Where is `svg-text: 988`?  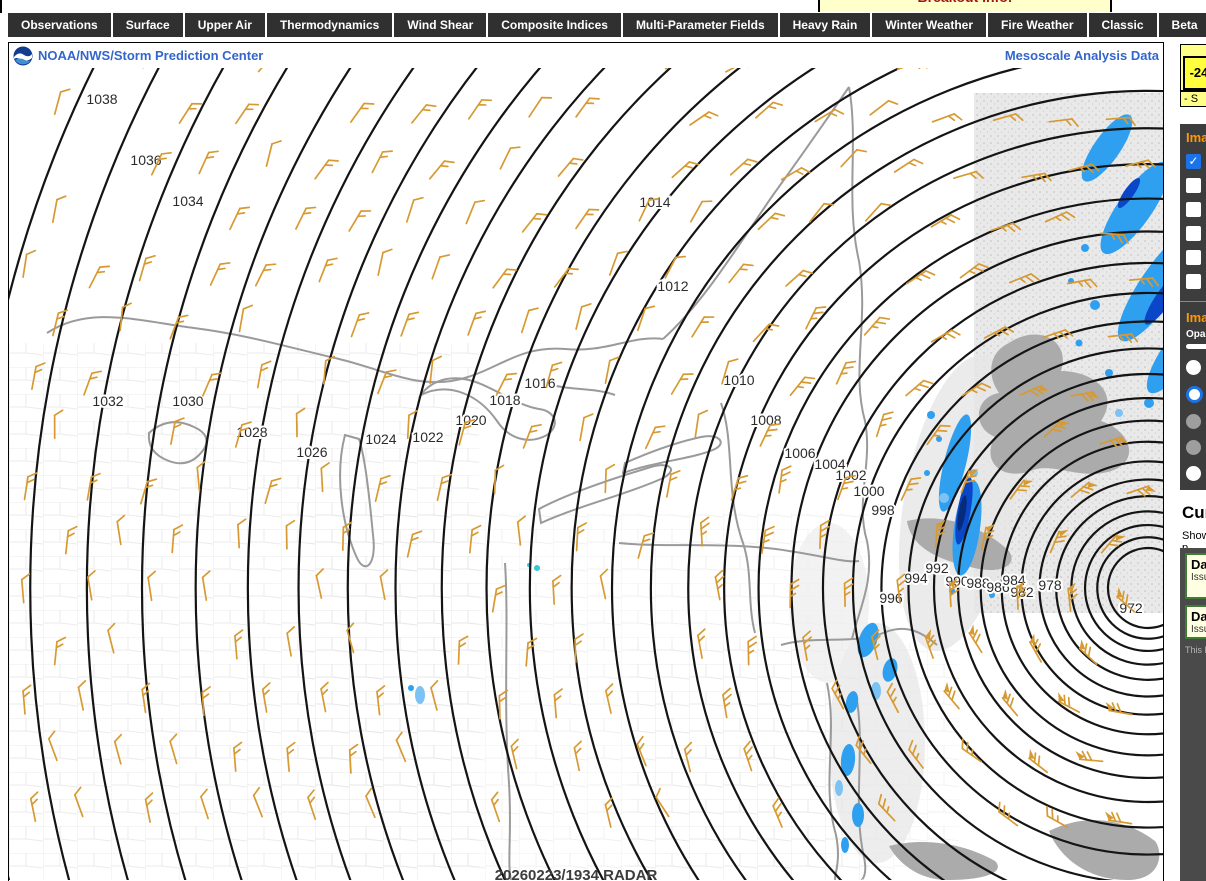 svg-text: 988 is located at coordinates (978, 583).